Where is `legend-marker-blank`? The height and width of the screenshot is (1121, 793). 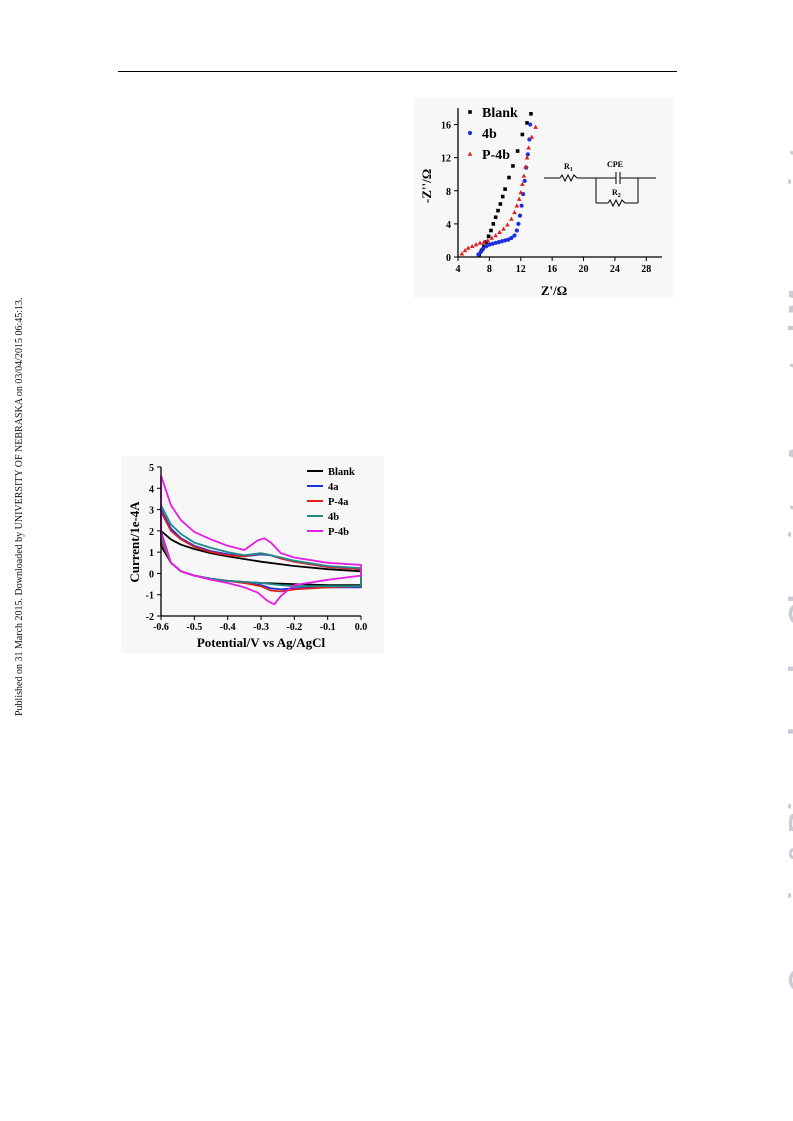
legend-marker-blank is located at coordinates (470, 112).